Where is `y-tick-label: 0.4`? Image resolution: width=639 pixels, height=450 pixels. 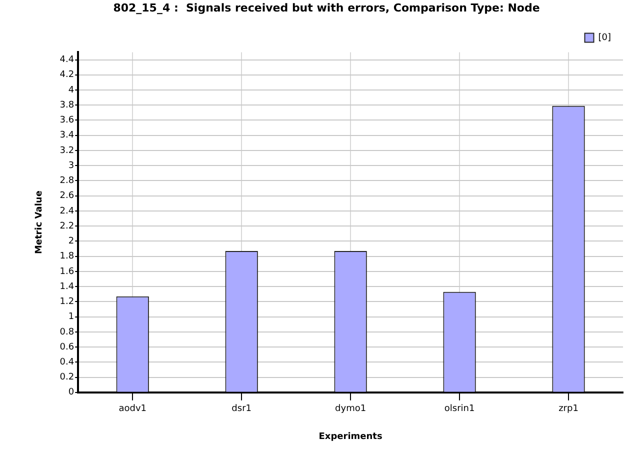 y-tick-label: 0.4 is located at coordinates (67, 363).